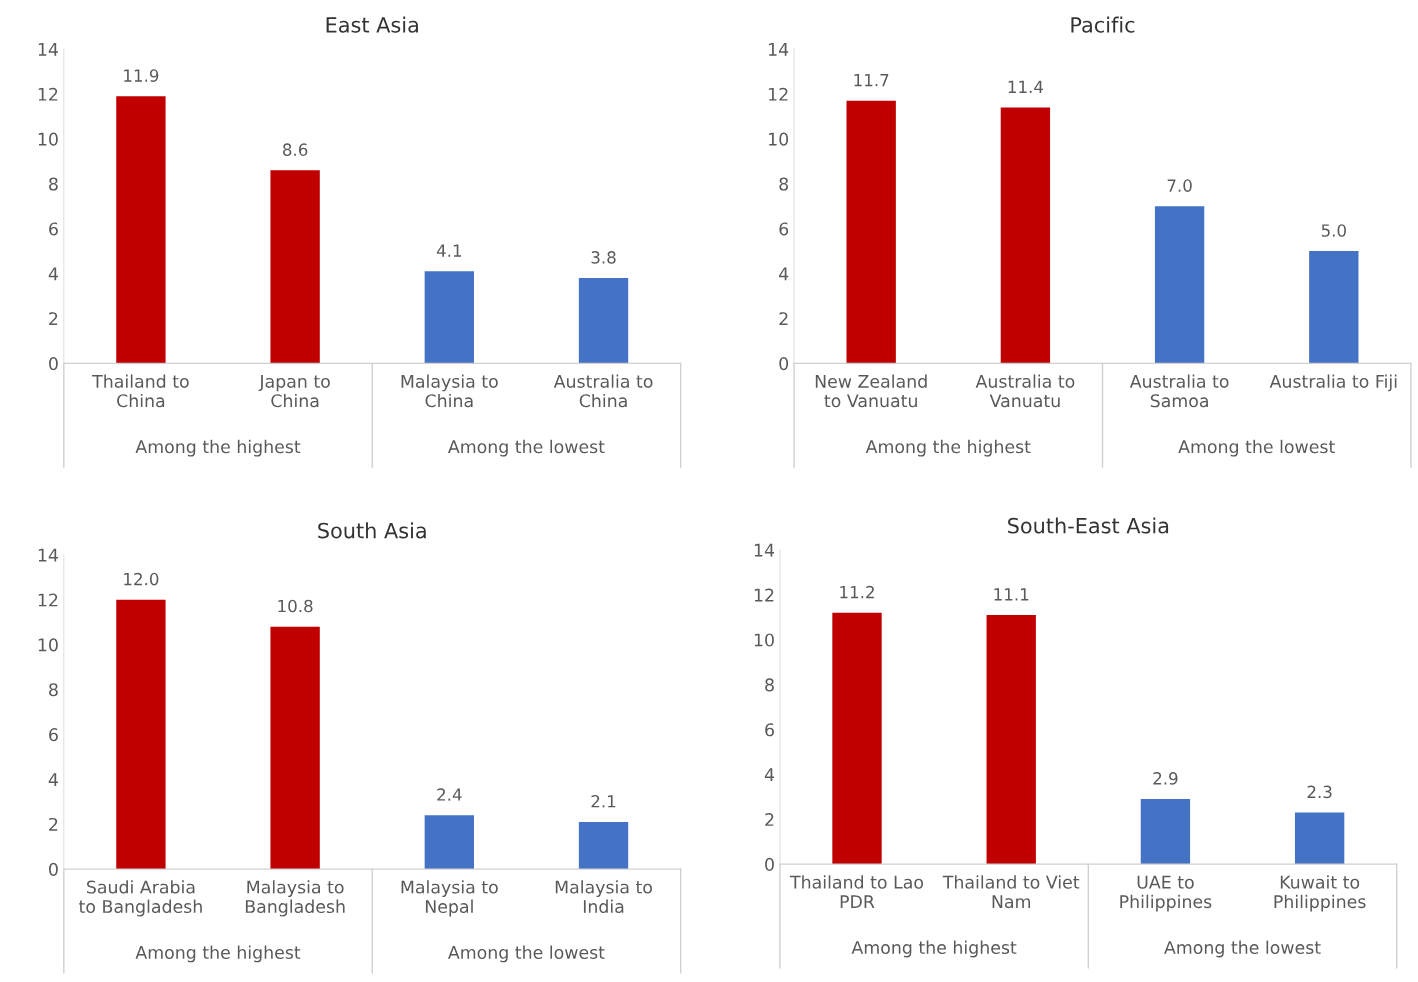  I want to click on data-label: 3.8, so click(603, 257).